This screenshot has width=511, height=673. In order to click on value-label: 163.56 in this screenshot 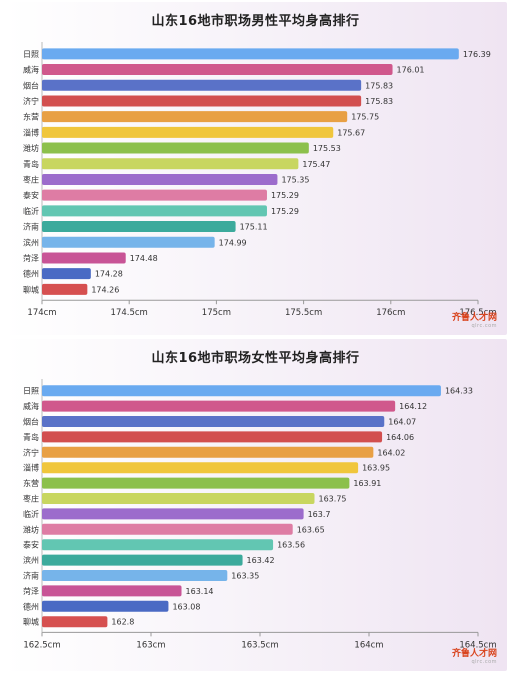, I will do `click(291, 545)`.